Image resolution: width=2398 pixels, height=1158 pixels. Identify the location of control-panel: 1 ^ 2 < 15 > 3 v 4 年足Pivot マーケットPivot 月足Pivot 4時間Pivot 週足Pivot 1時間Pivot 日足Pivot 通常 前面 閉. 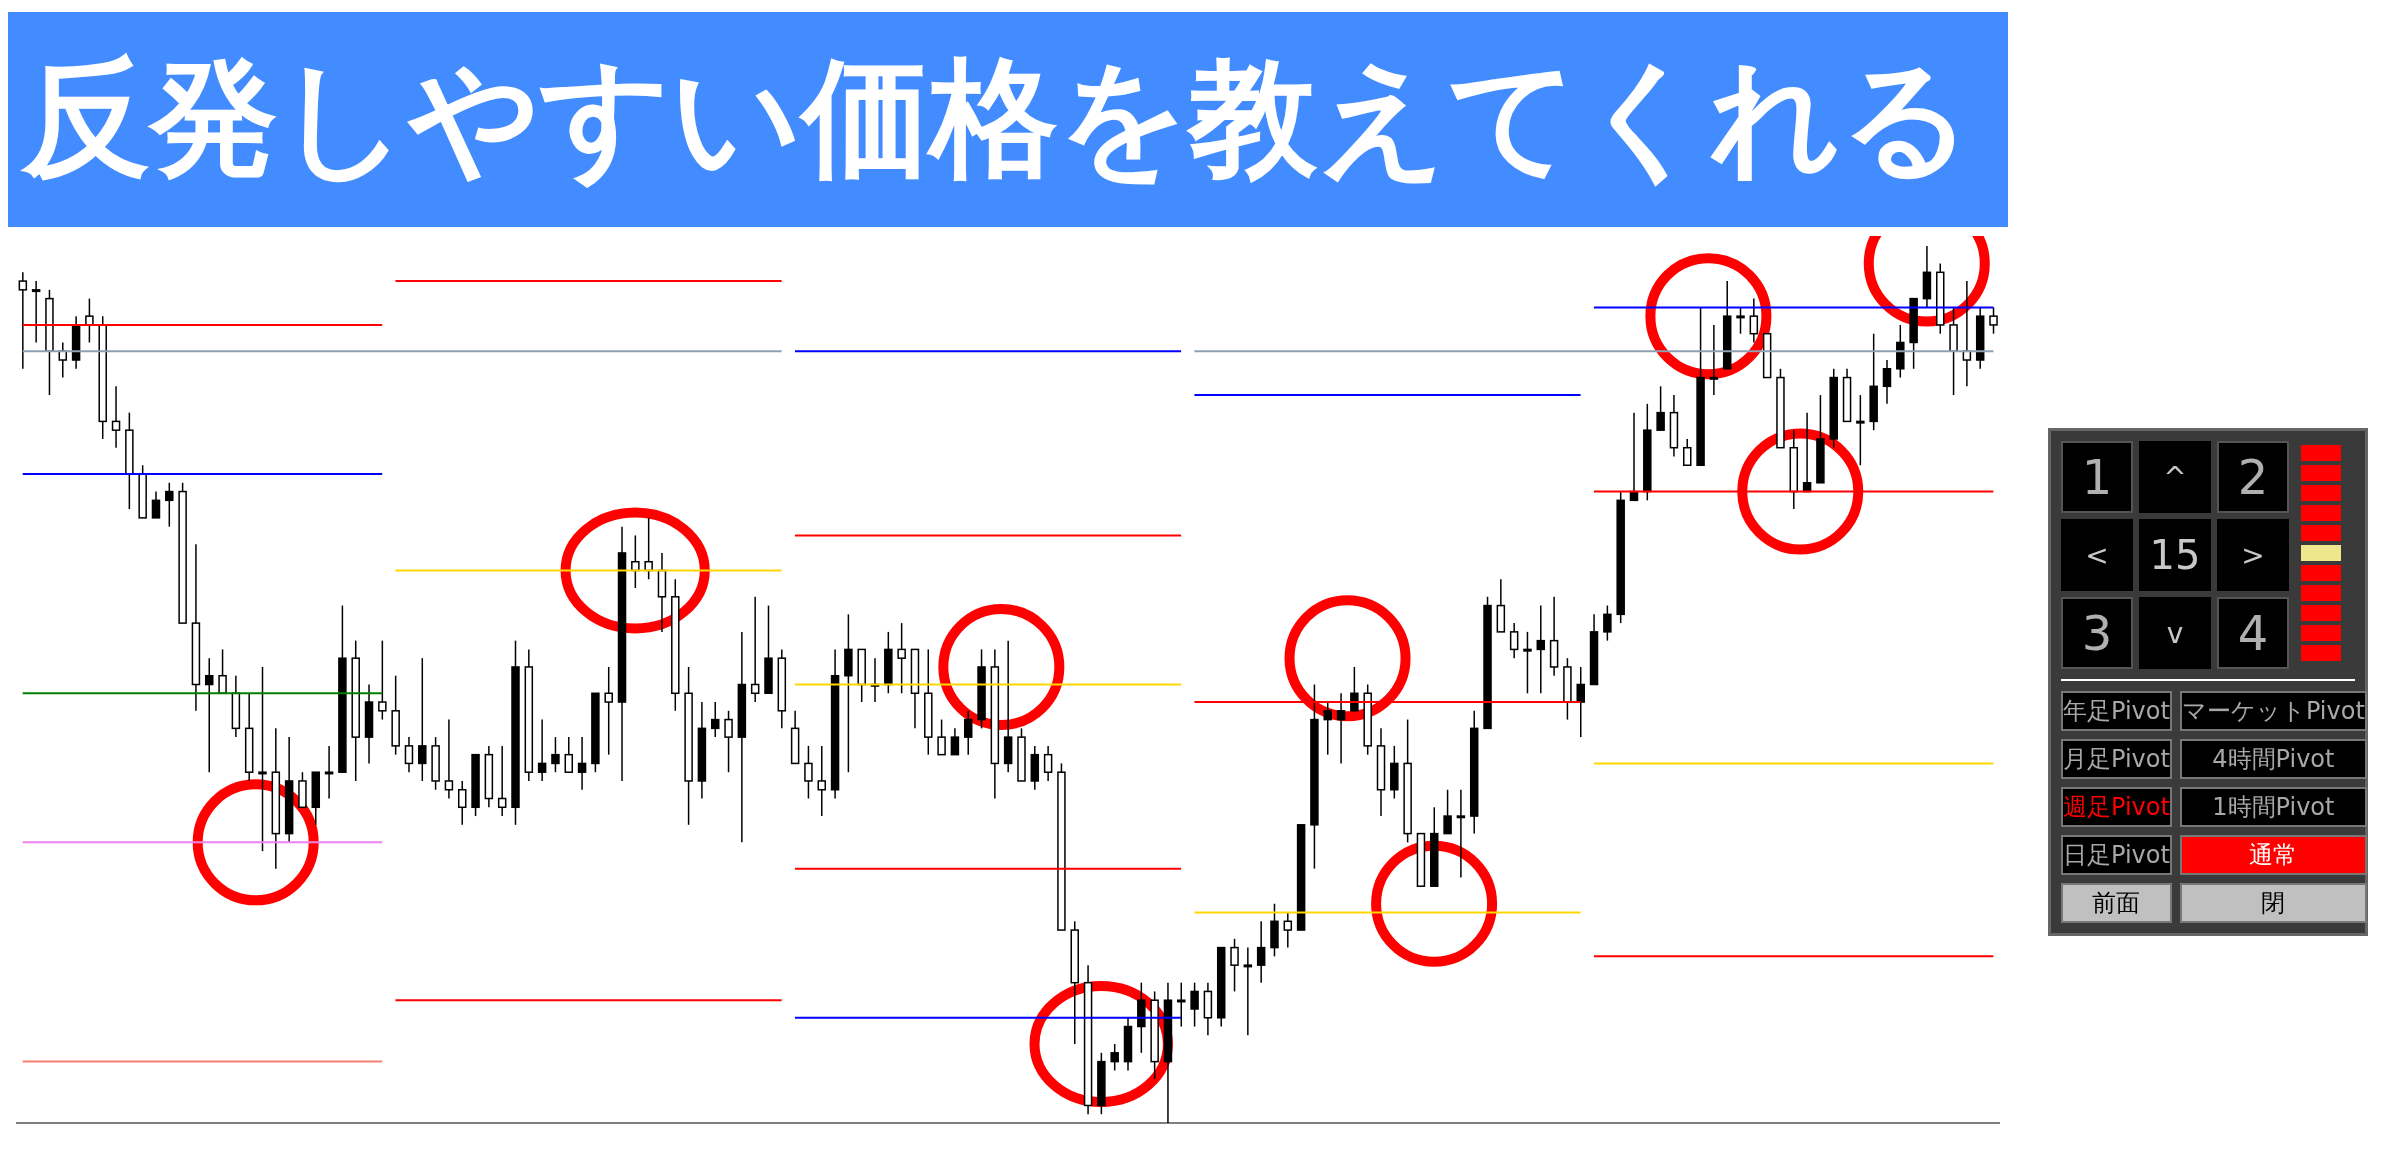
(2208, 682).